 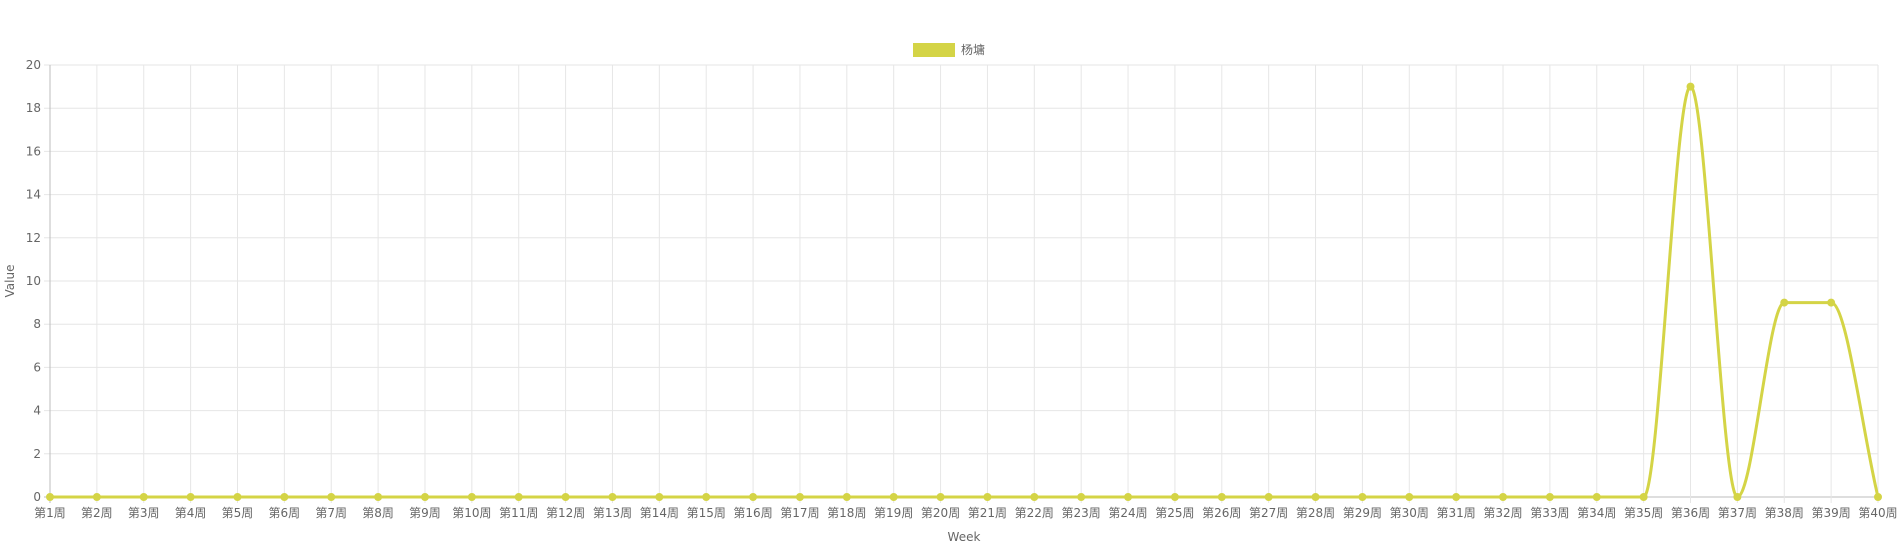 What do you see at coordinates (471, 513) in the screenshot?
I see `x-tick-label: 第10周` at bounding box center [471, 513].